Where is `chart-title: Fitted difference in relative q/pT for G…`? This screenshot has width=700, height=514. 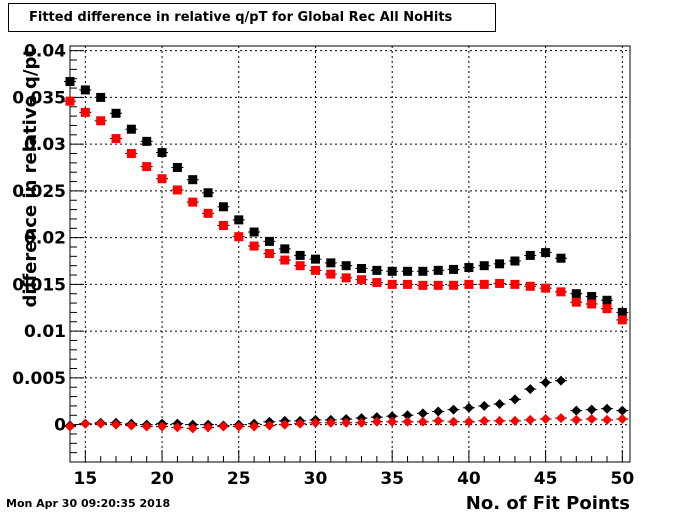
chart-title: Fitted difference in relative q/pT for G… is located at coordinates (252, 17).